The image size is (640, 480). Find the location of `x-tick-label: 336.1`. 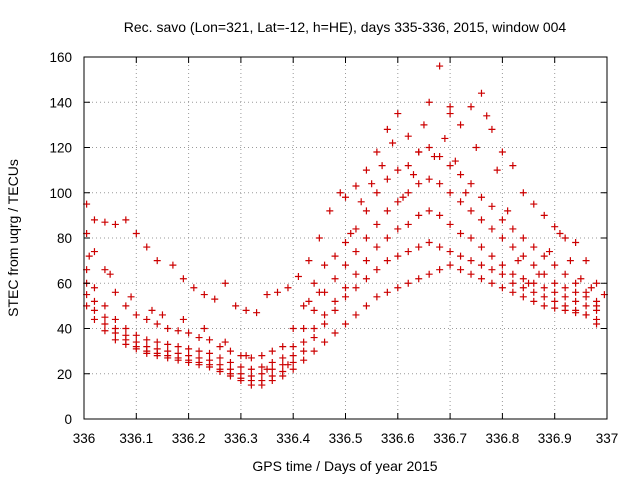

x-tick-label: 336.1 is located at coordinates (136, 438).